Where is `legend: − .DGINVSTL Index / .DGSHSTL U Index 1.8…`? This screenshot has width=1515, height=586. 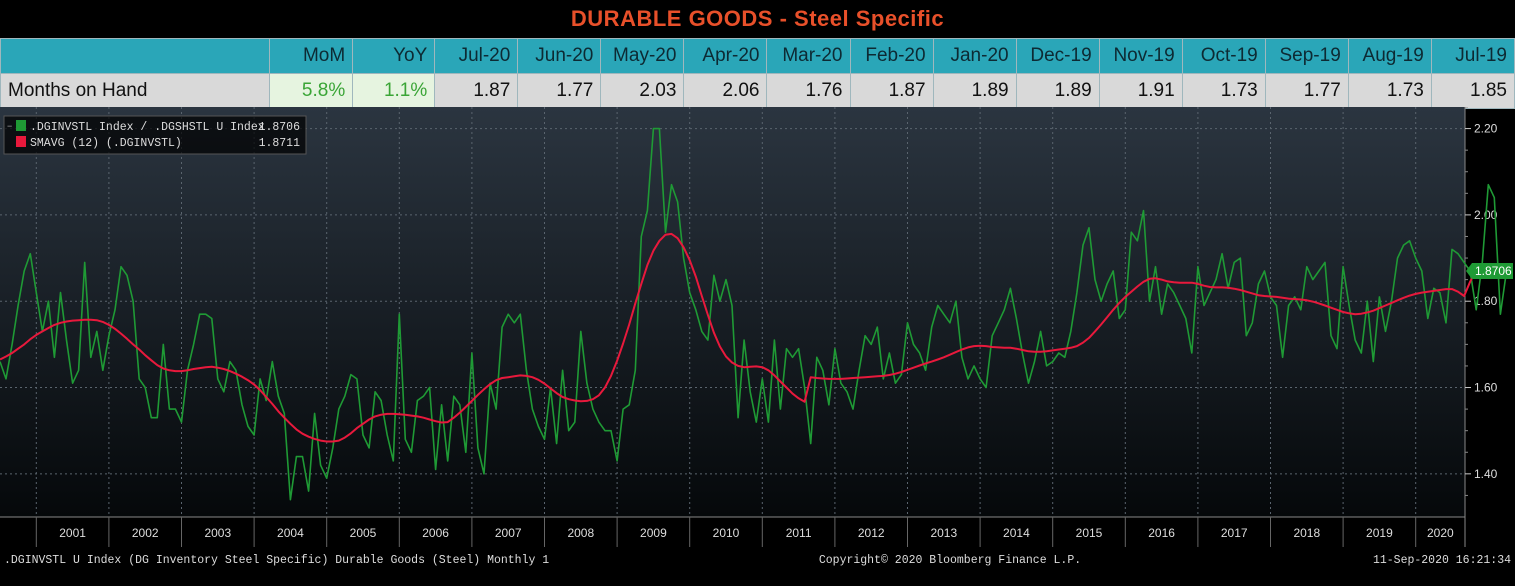
legend: − .DGINVSTL Index / .DGSHSTL U Index 1.8… is located at coordinates (155, 135).